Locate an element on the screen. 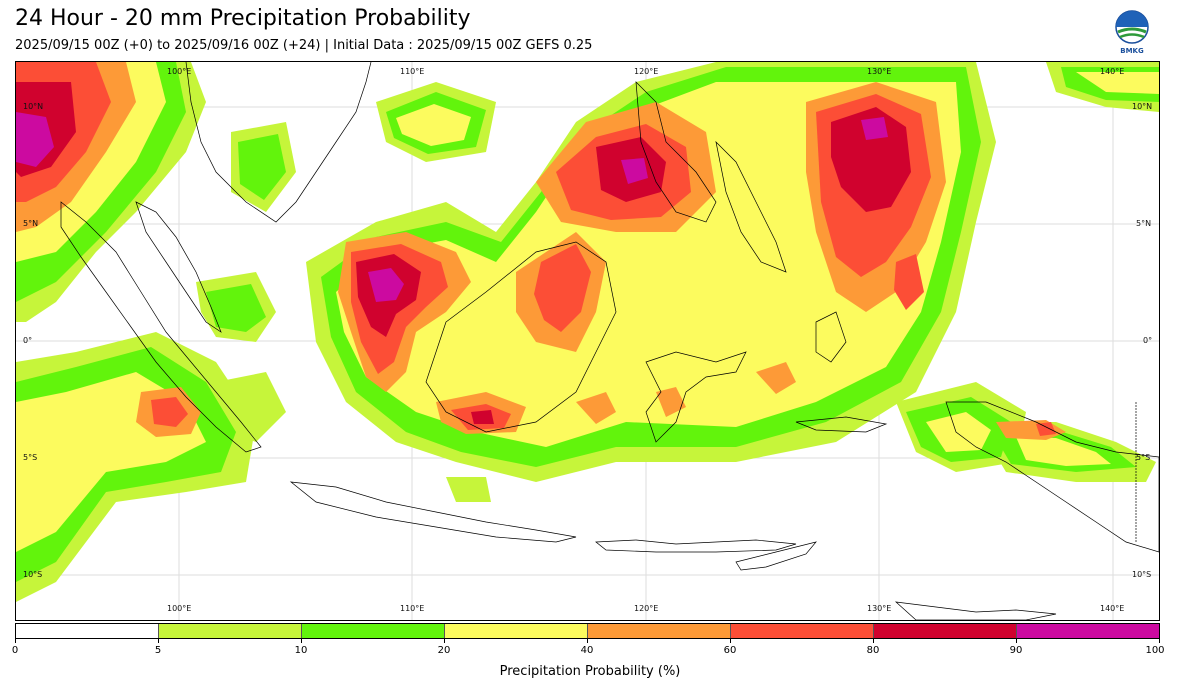 The image size is (1180, 690). svg-text: BMKG is located at coordinates (1132, 51).